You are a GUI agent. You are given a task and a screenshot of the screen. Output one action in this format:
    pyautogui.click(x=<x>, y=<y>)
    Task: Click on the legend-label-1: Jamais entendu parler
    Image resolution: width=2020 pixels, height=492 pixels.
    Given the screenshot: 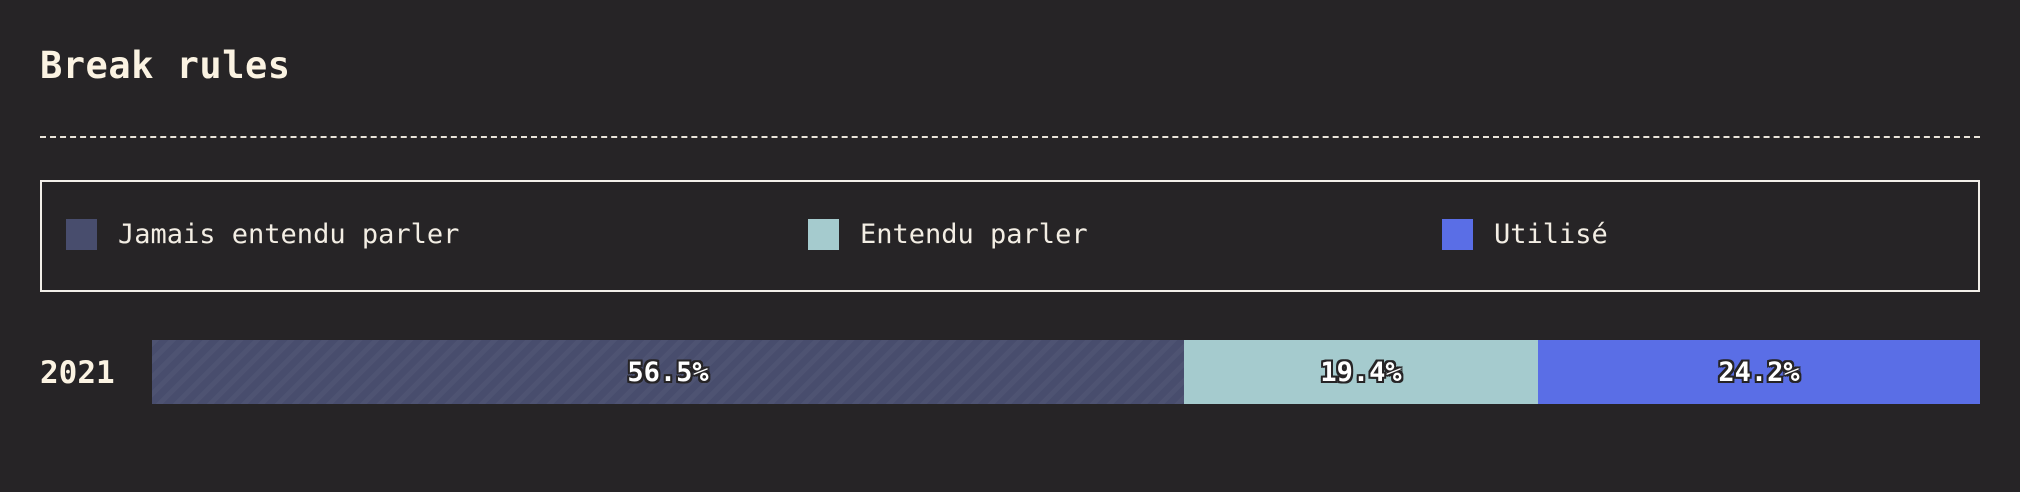 What is the action you would take?
    pyautogui.click(x=289, y=234)
    